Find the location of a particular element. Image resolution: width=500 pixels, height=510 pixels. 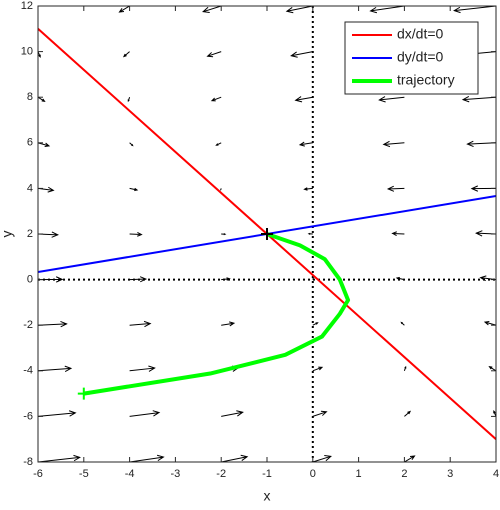

y-axis-label: y is located at coordinates (7, 234).